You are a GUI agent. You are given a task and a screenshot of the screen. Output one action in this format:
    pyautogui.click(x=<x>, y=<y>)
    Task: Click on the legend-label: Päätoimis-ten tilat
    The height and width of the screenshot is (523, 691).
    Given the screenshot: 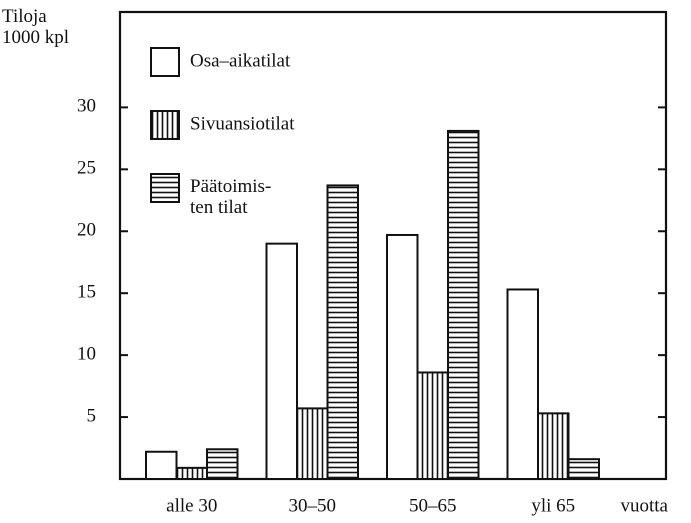 What is the action you would take?
    pyautogui.click(x=230, y=197)
    